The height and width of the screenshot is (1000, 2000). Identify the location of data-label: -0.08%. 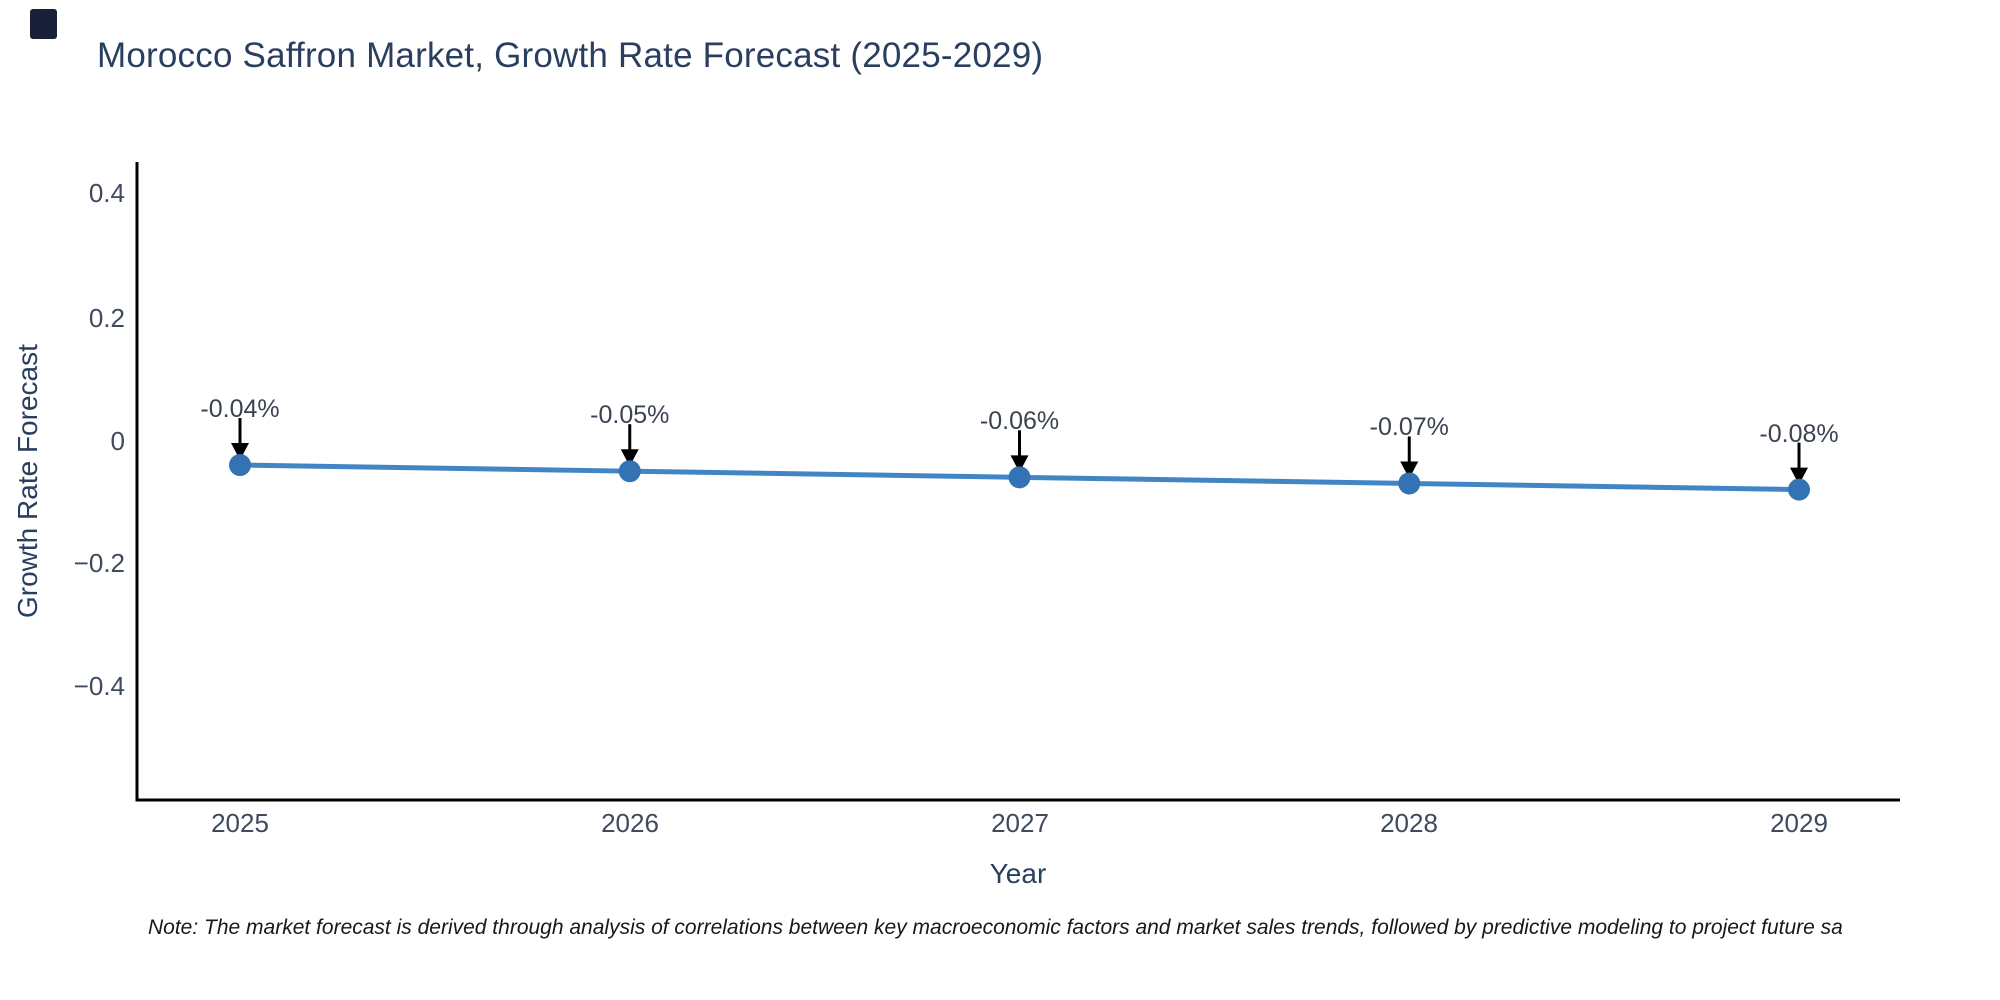
(1799, 433).